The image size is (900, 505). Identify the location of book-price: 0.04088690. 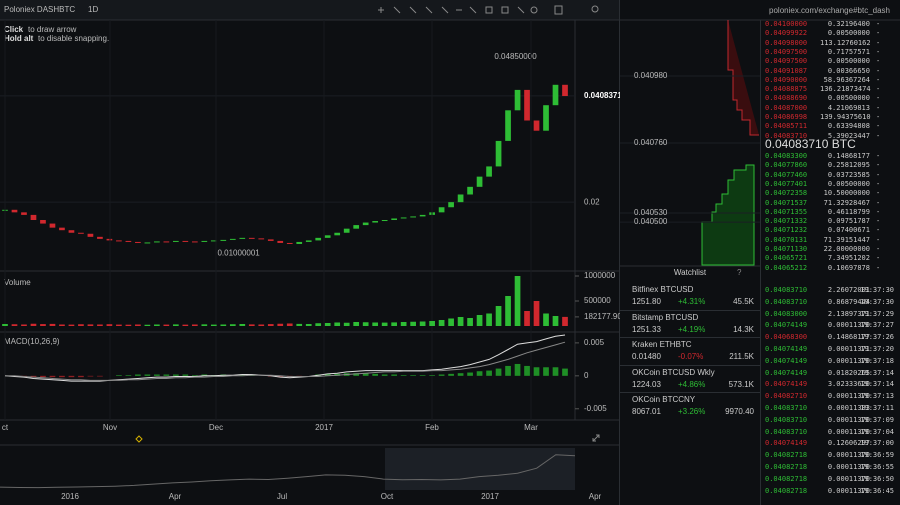
(786, 98).